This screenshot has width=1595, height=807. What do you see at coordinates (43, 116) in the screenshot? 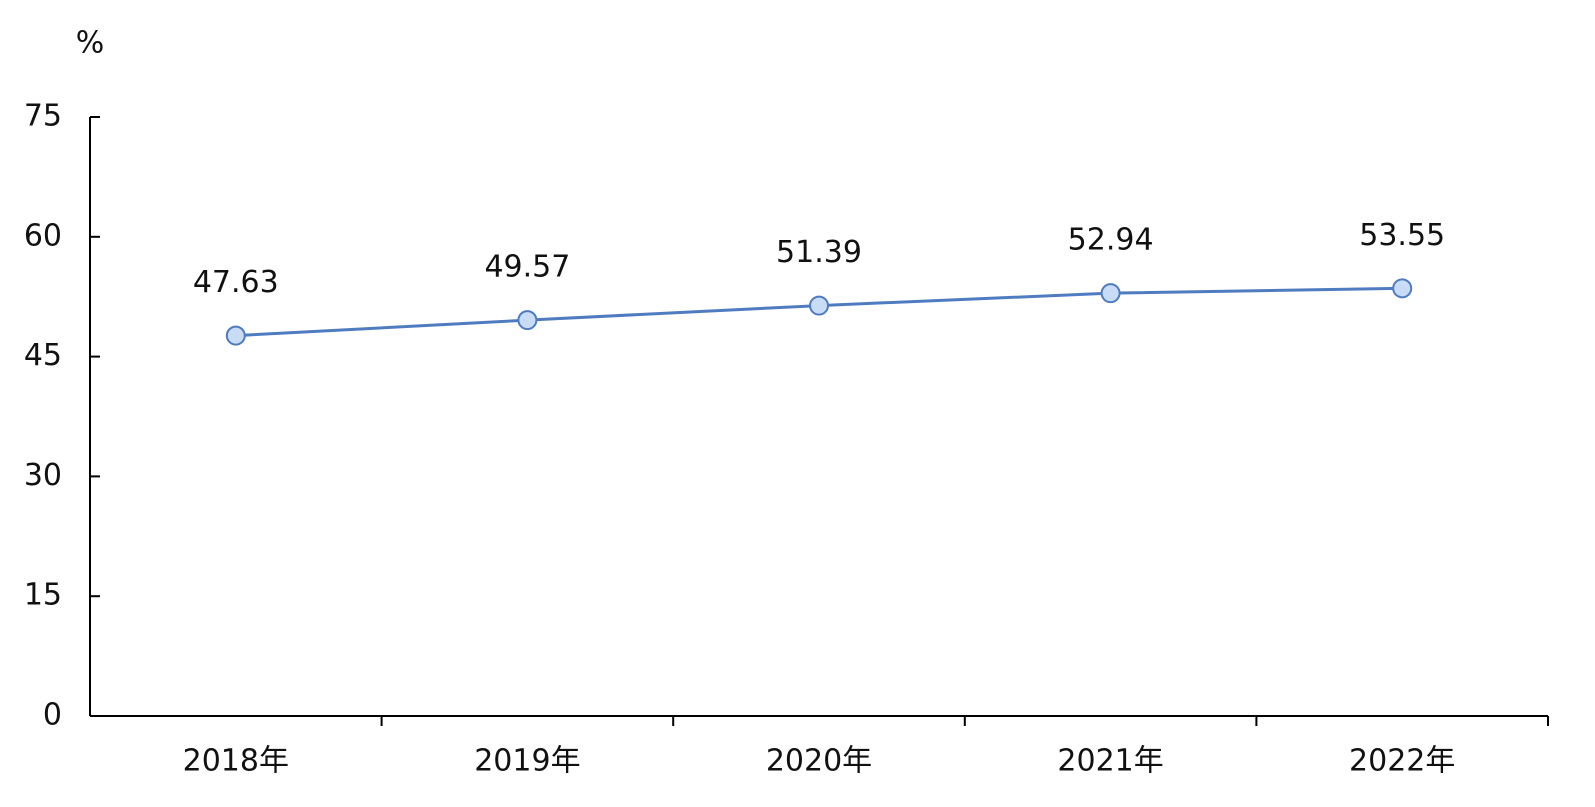
I see `y-tick-label: 75` at bounding box center [43, 116].